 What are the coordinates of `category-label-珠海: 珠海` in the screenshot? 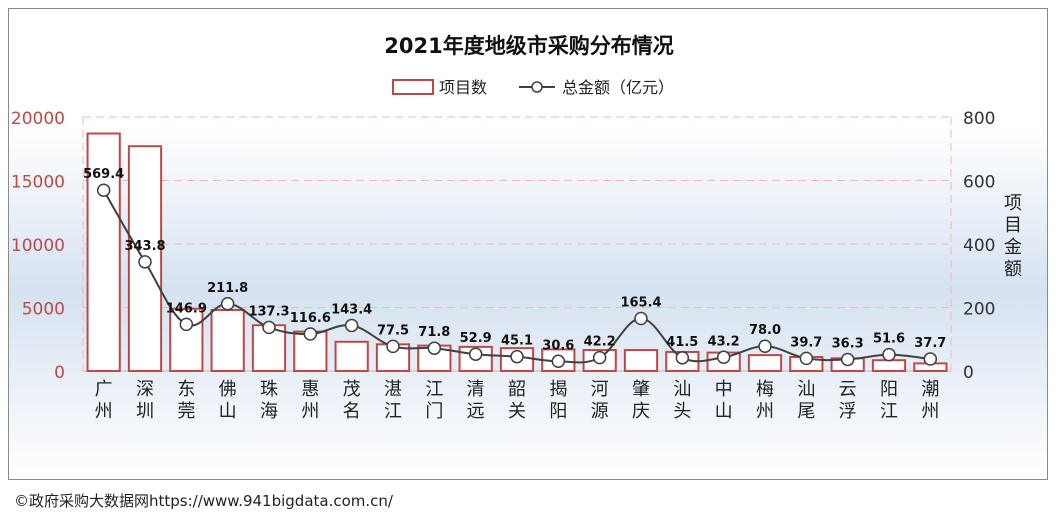 It's located at (269, 400).